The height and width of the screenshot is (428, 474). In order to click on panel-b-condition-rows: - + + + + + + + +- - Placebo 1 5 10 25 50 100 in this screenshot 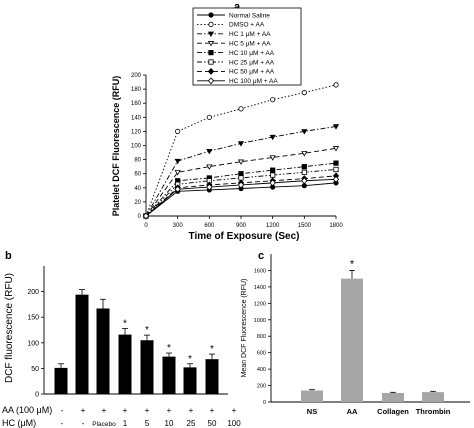, I will do `click(151, 417)`.